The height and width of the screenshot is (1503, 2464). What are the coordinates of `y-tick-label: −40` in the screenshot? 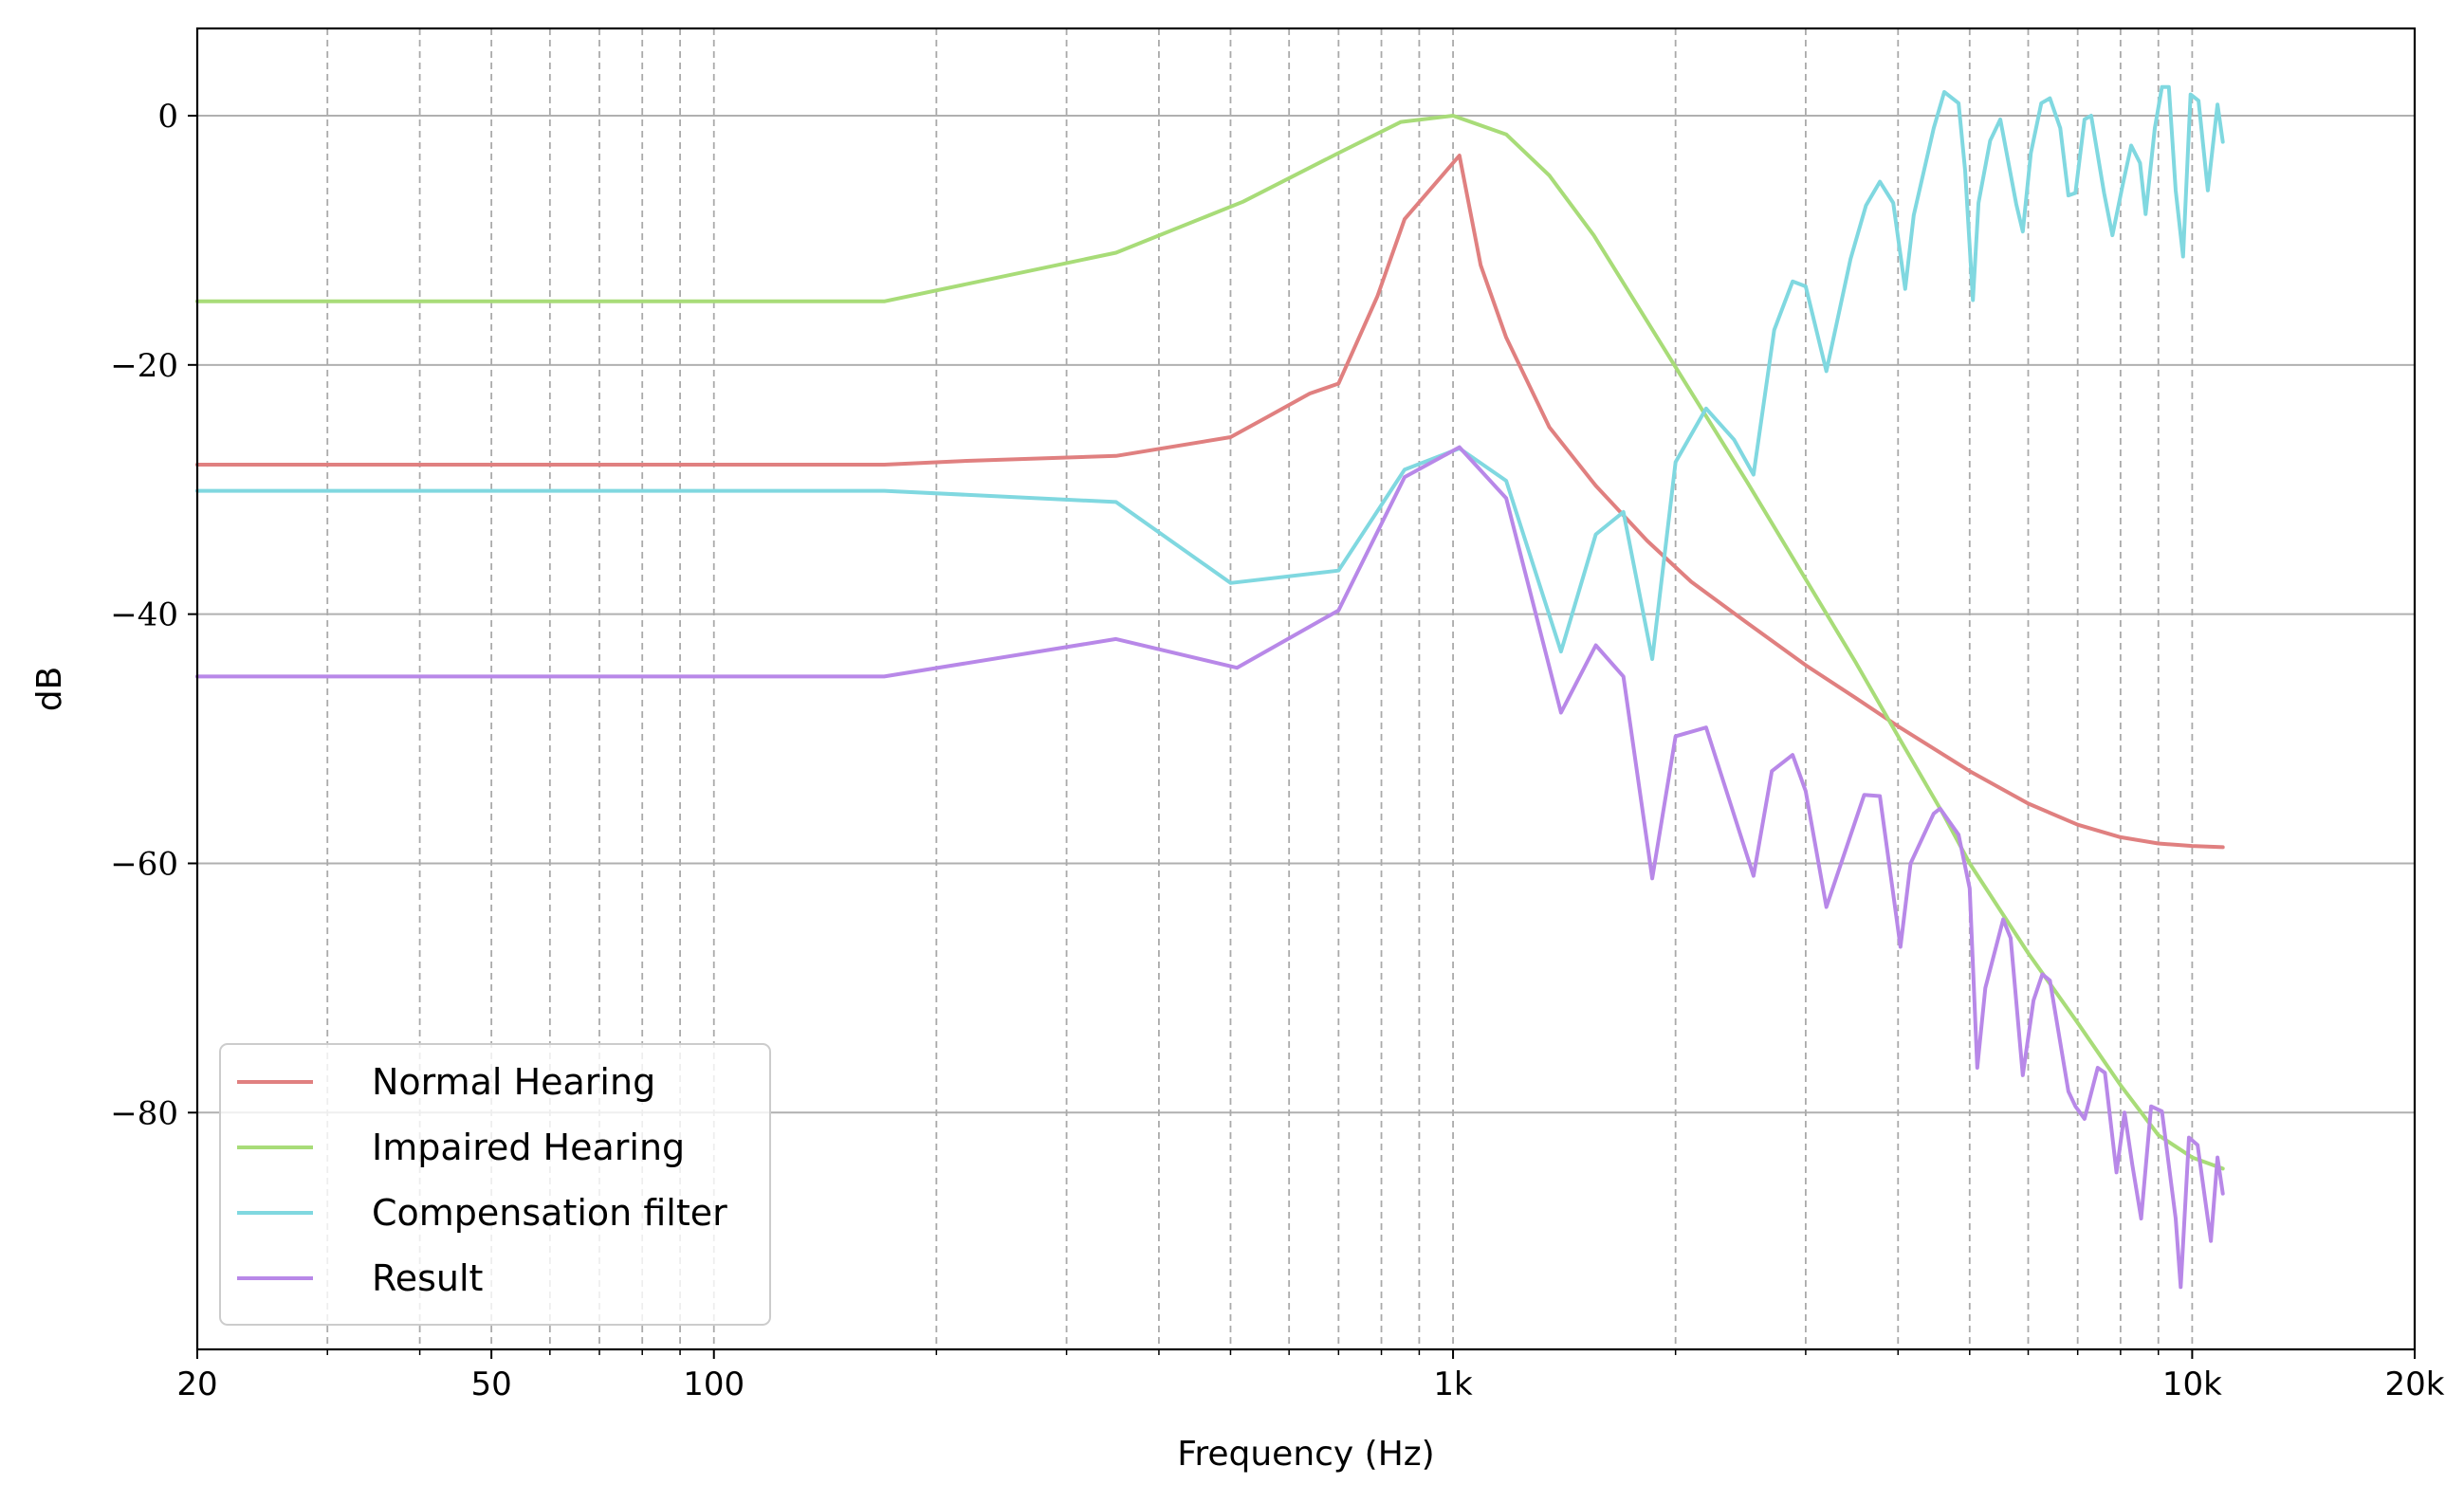 It's located at (144, 615).